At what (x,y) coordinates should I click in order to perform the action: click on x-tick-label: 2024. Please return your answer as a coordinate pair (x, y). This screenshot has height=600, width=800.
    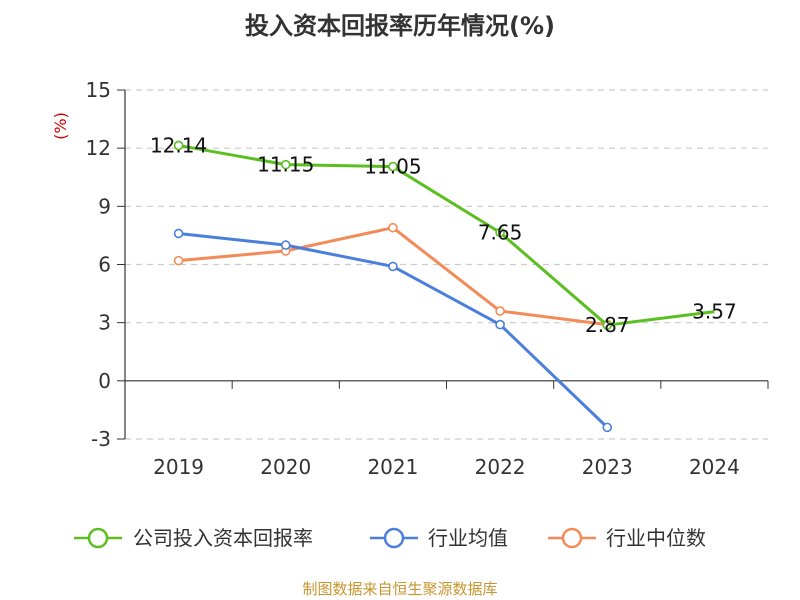
    Looking at the image, I should click on (714, 467).